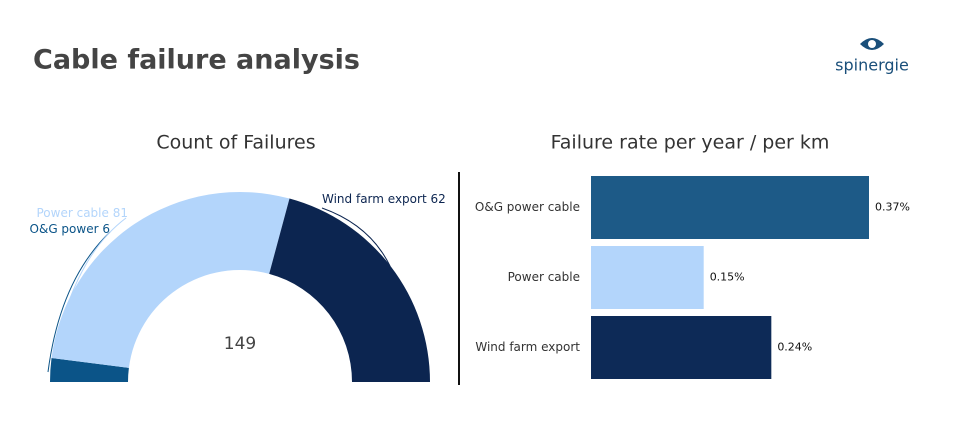 The height and width of the screenshot is (426, 959). I want to click on label-value: 6, so click(106, 229).